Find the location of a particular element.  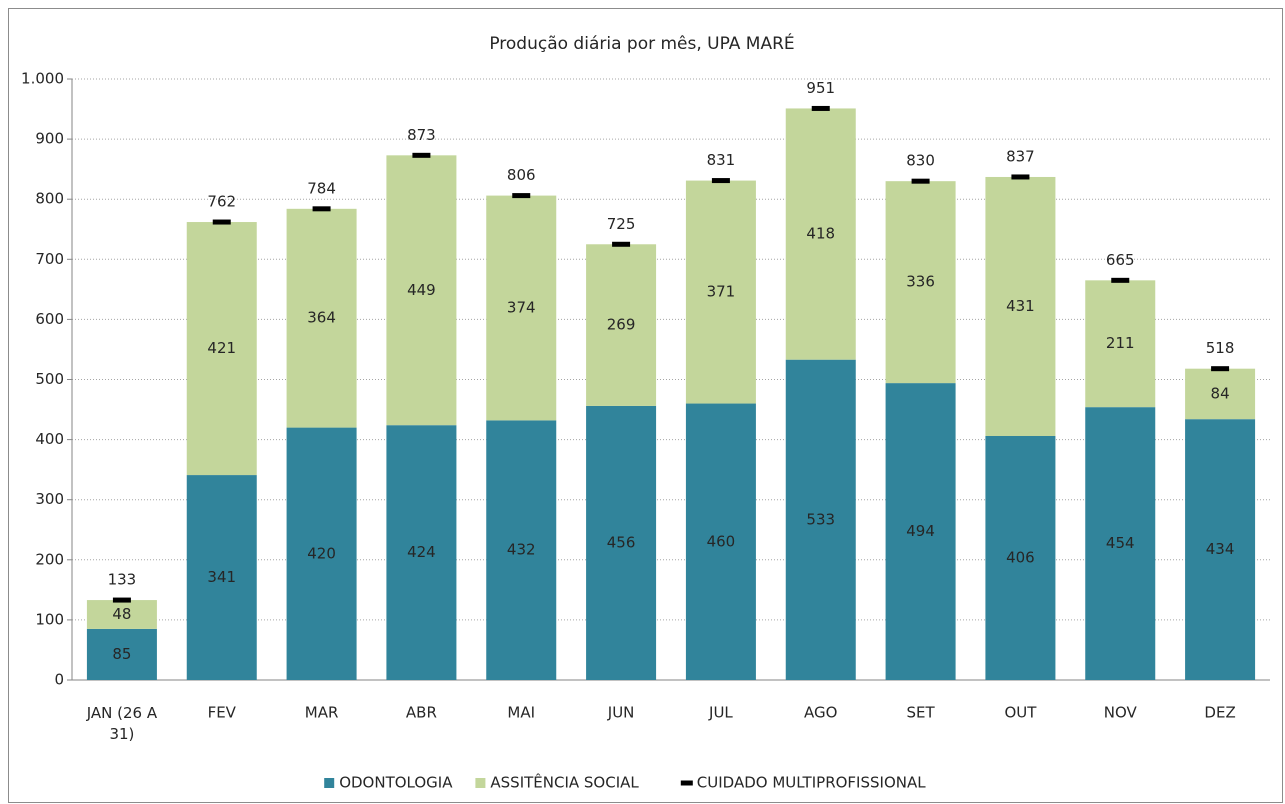

data-label: 364 is located at coordinates (321, 318).